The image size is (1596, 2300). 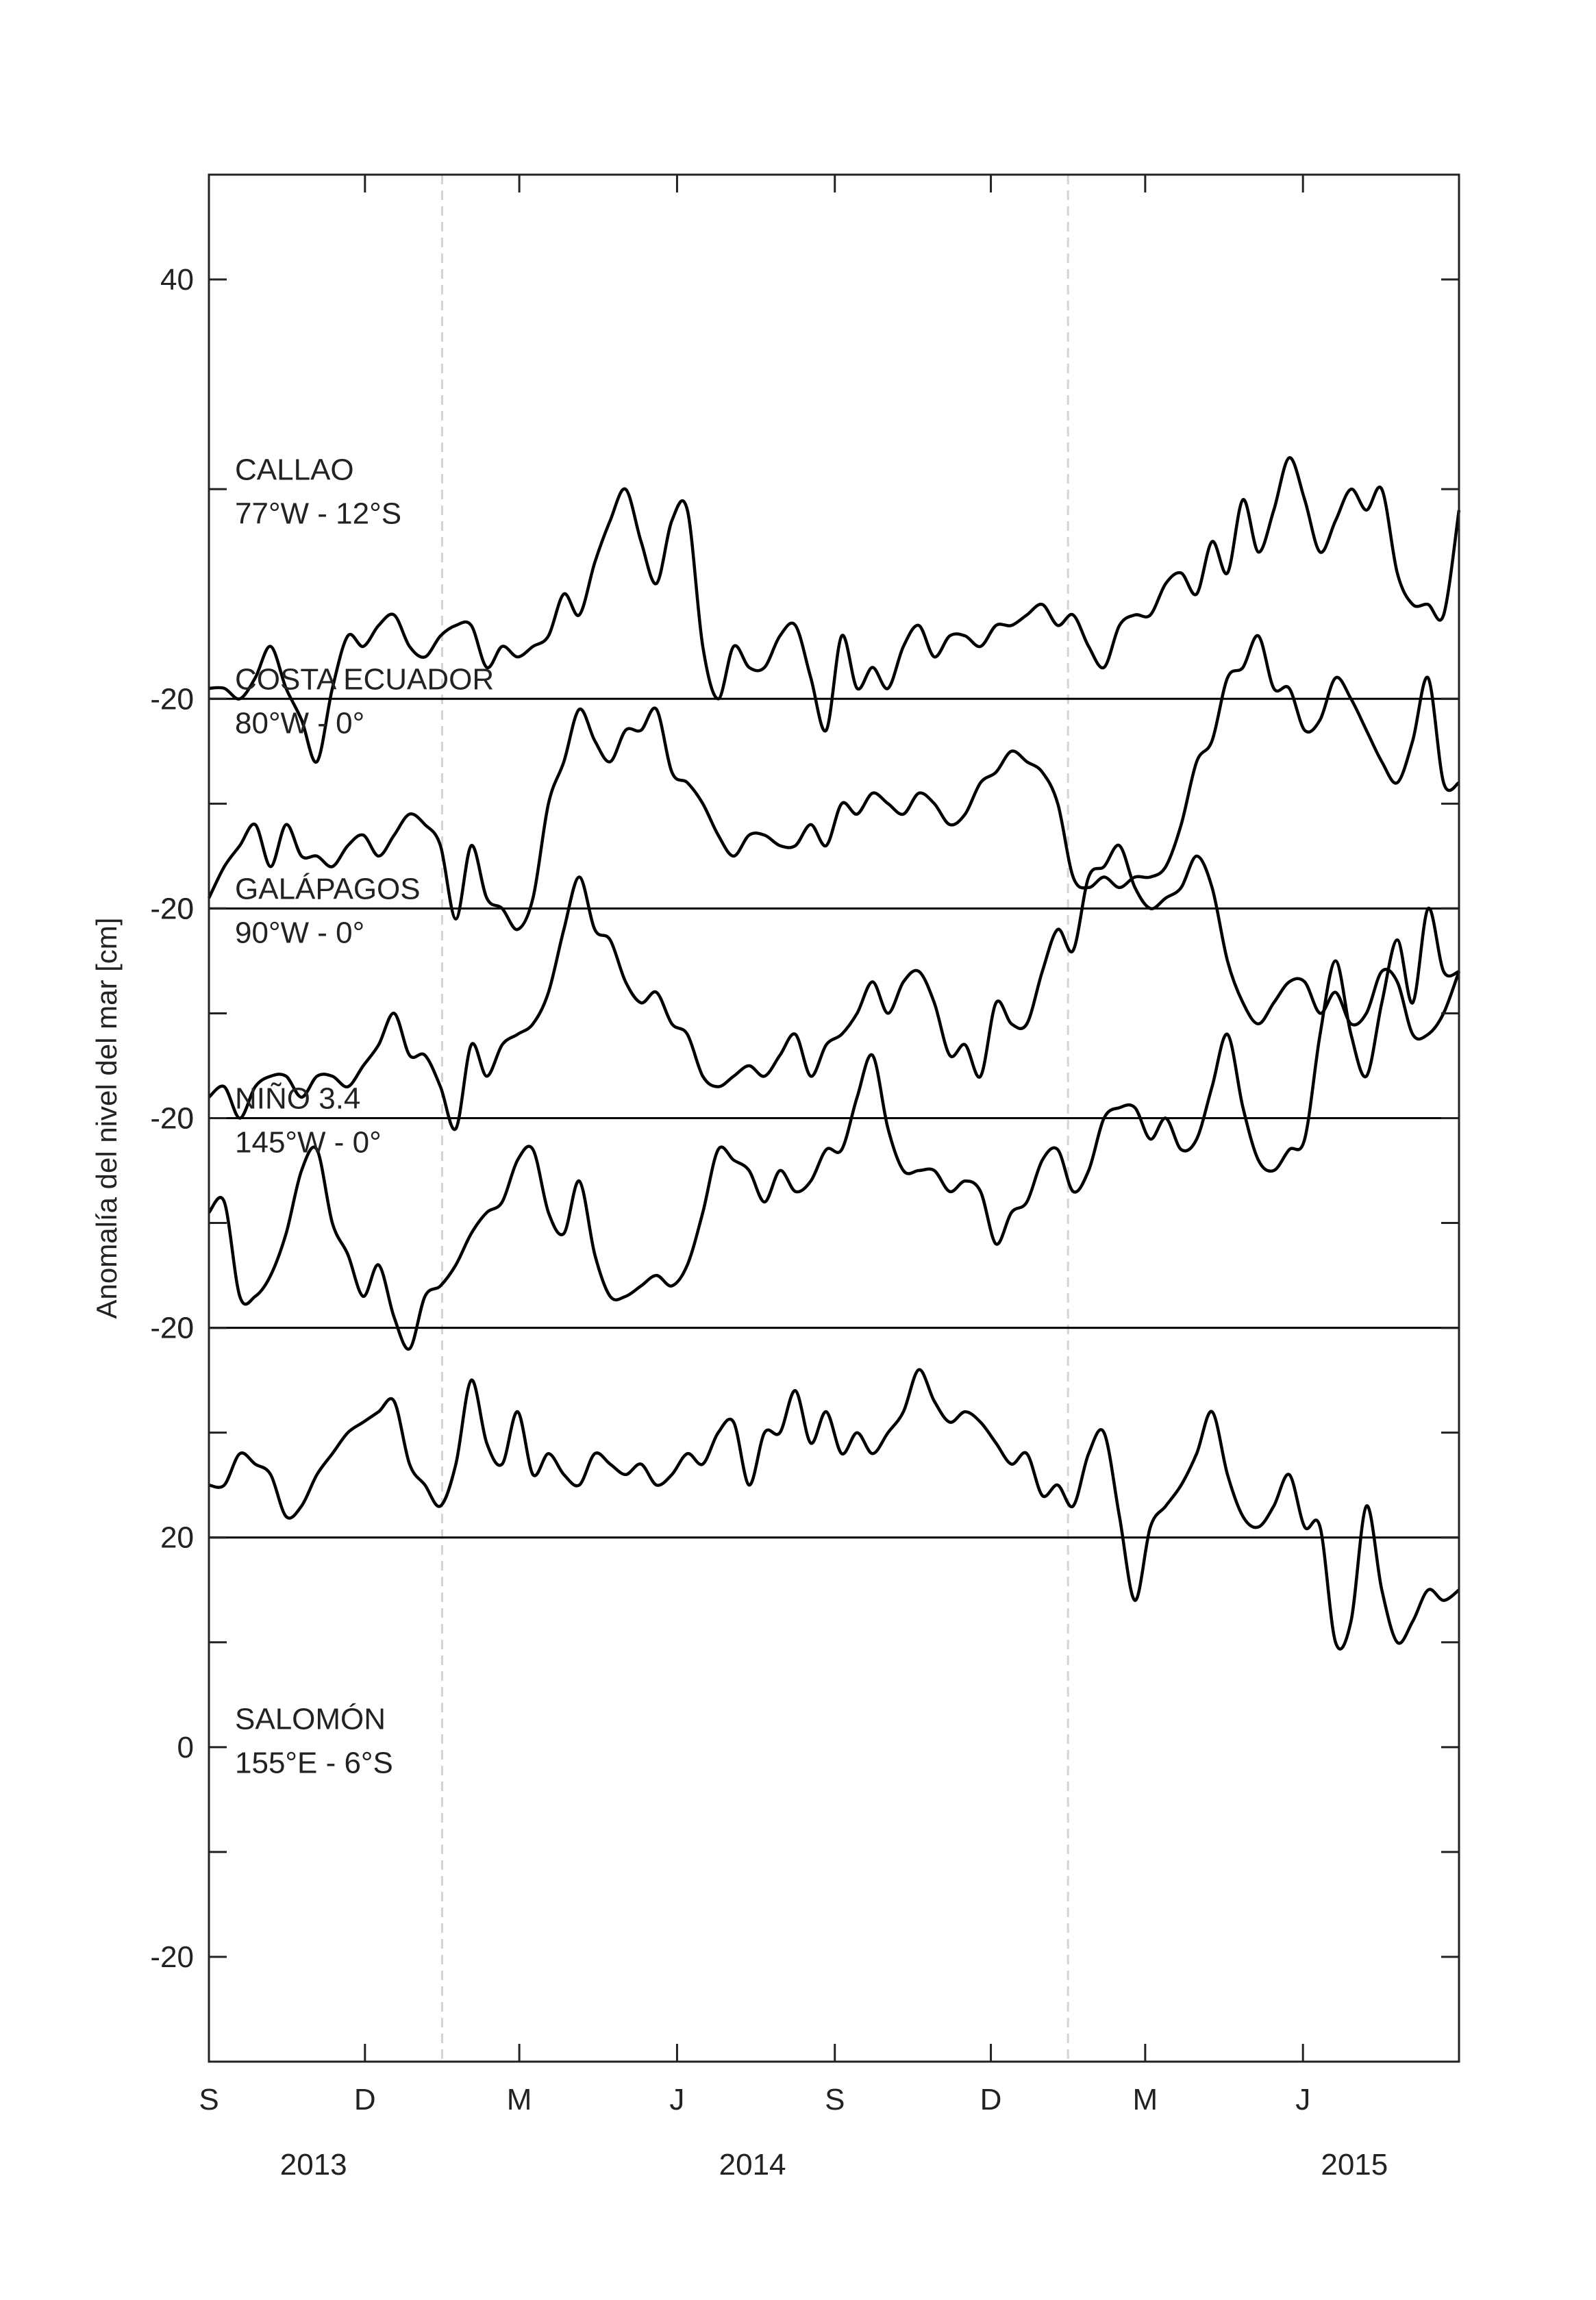 I want to click on panel-station-label: CALLAO, so click(x=294, y=469).